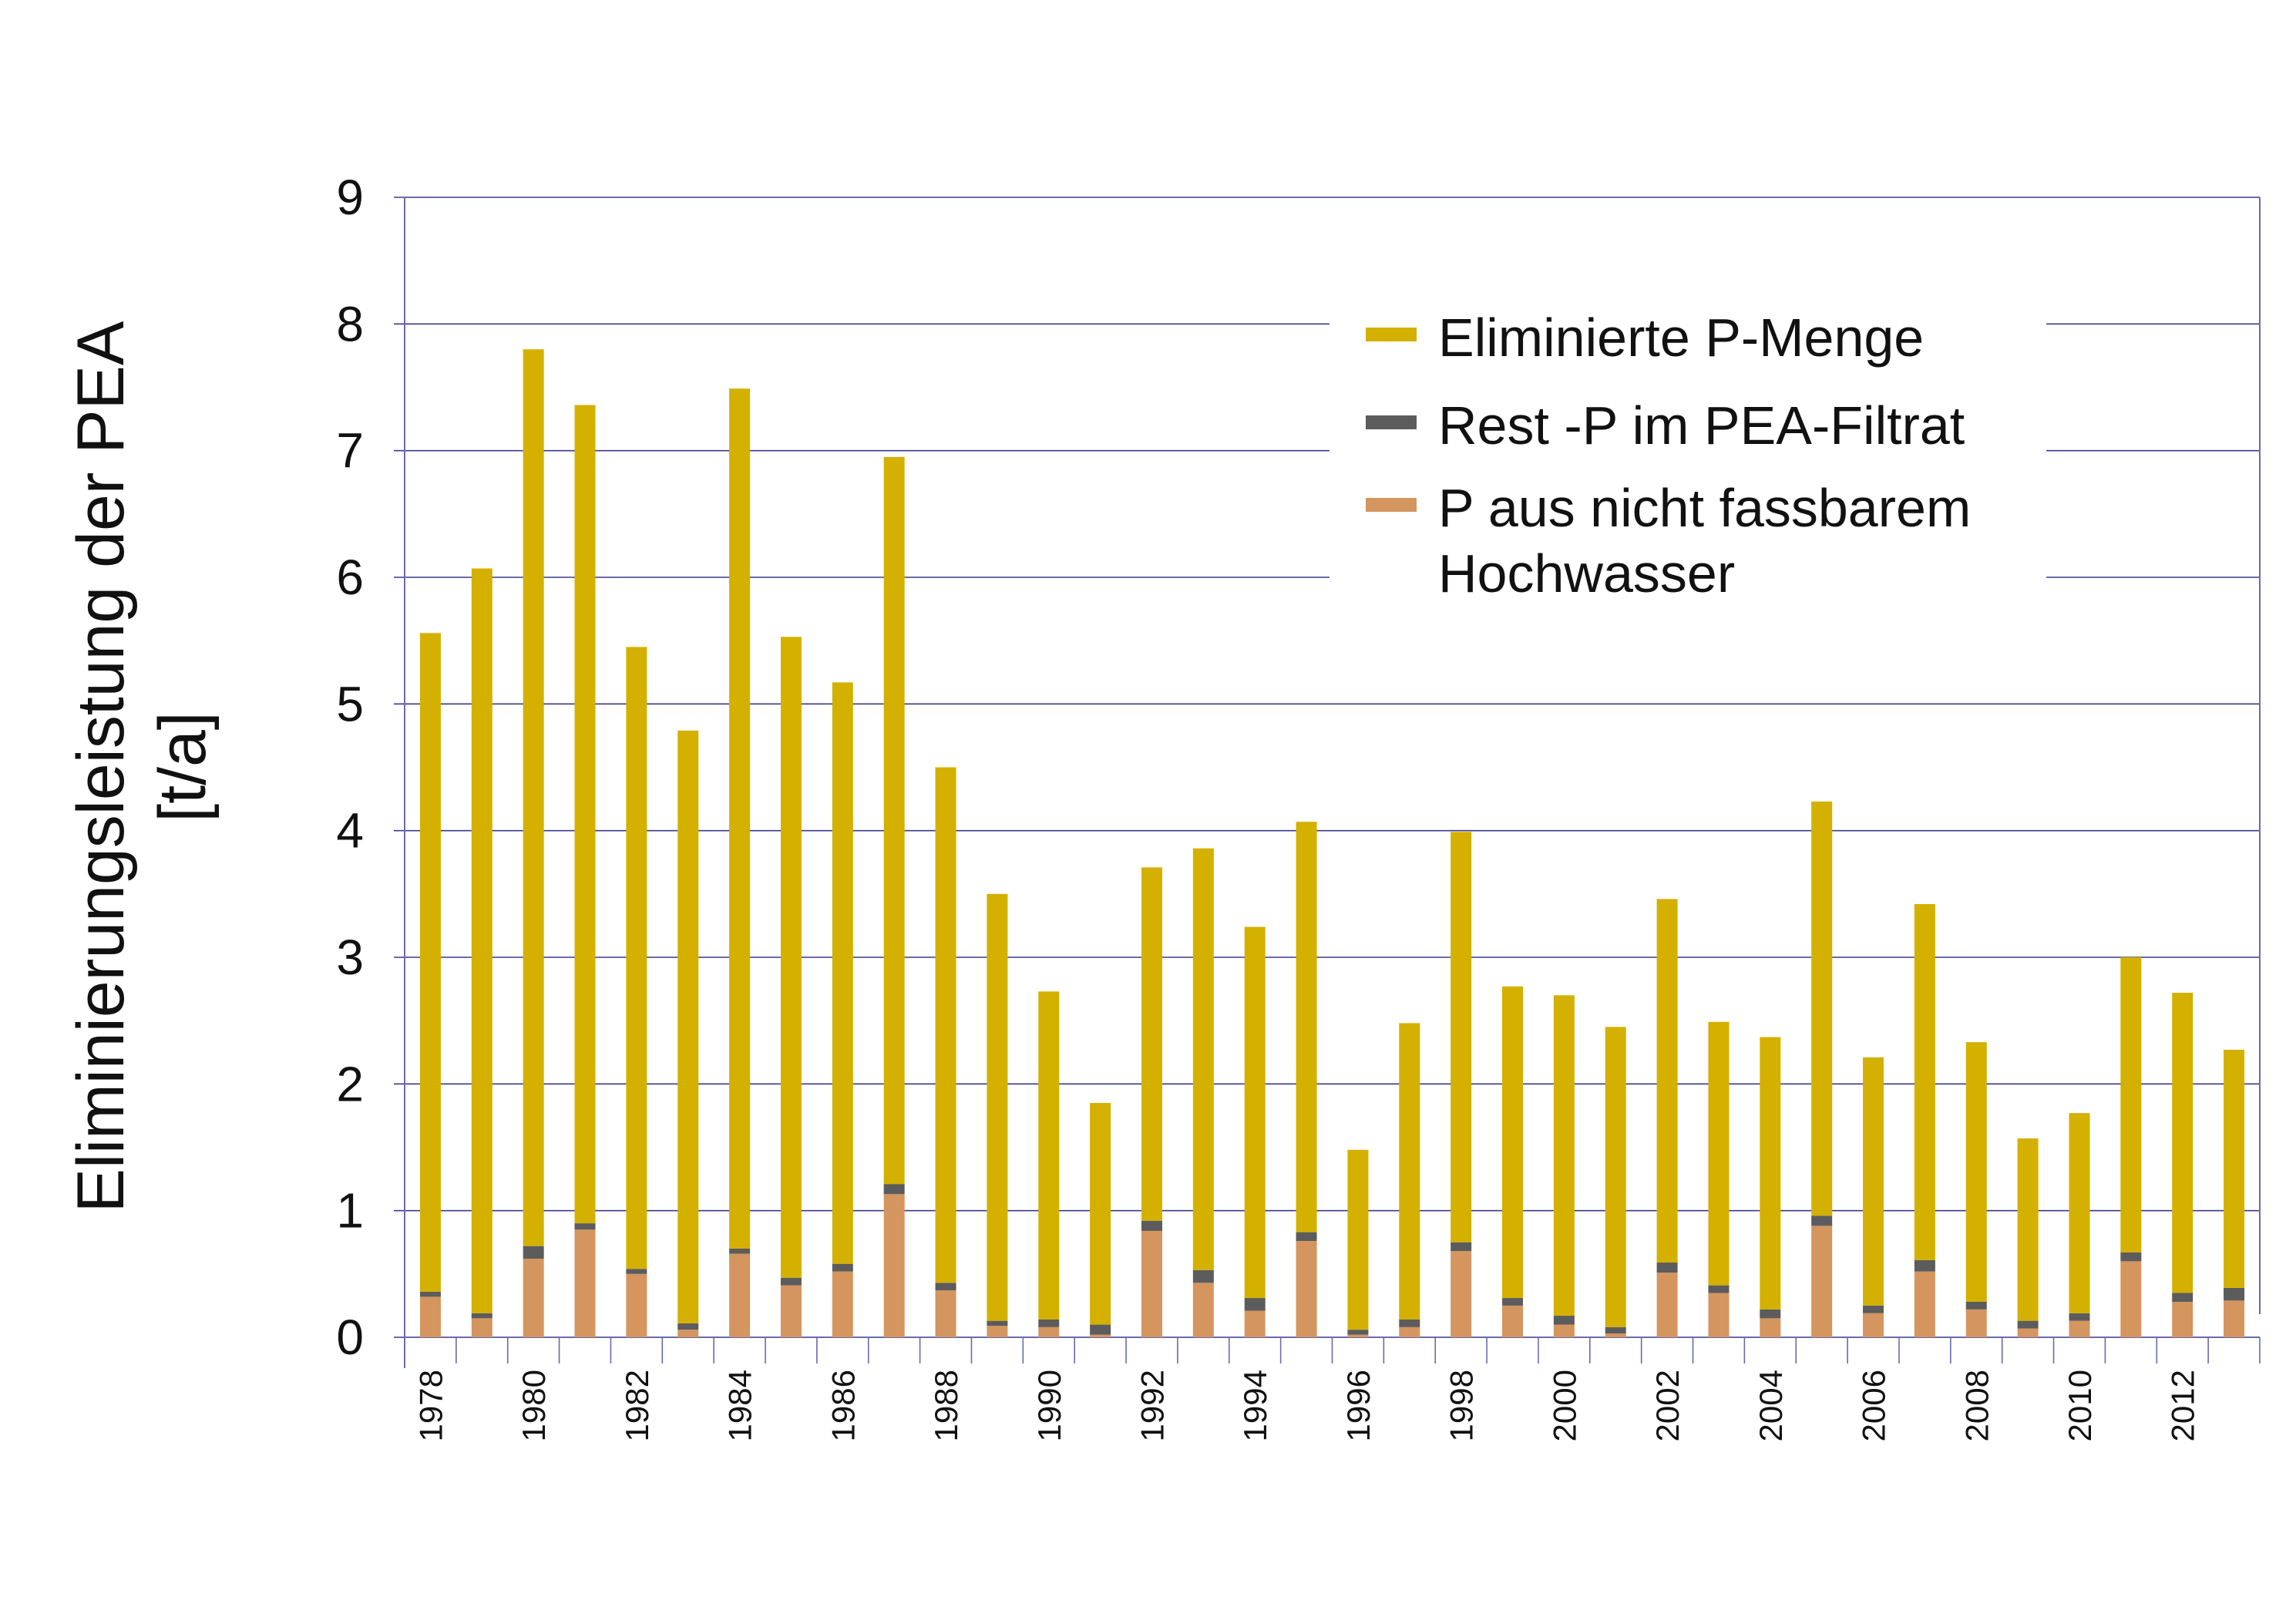  Describe the element at coordinates (2131, 1257) in the screenshot. I see `bar-rest_p-2011` at that location.